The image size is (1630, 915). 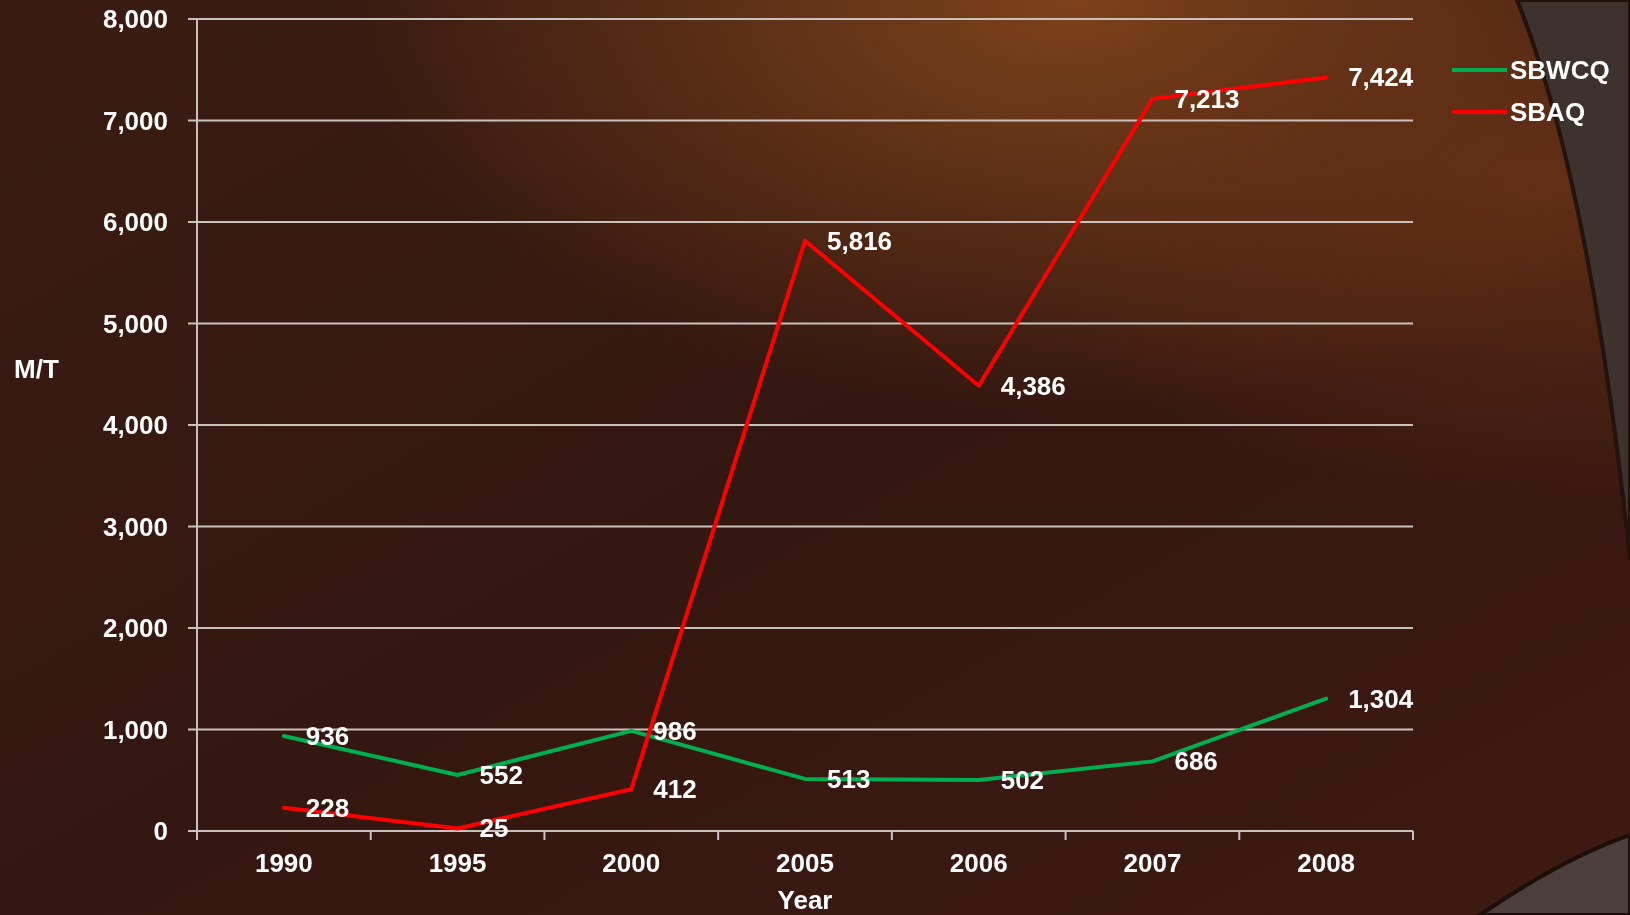 What do you see at coordinates (135, 729) in the screenshot?
I see `y-tick-label: 1,000` at bounding box center [135, 729].